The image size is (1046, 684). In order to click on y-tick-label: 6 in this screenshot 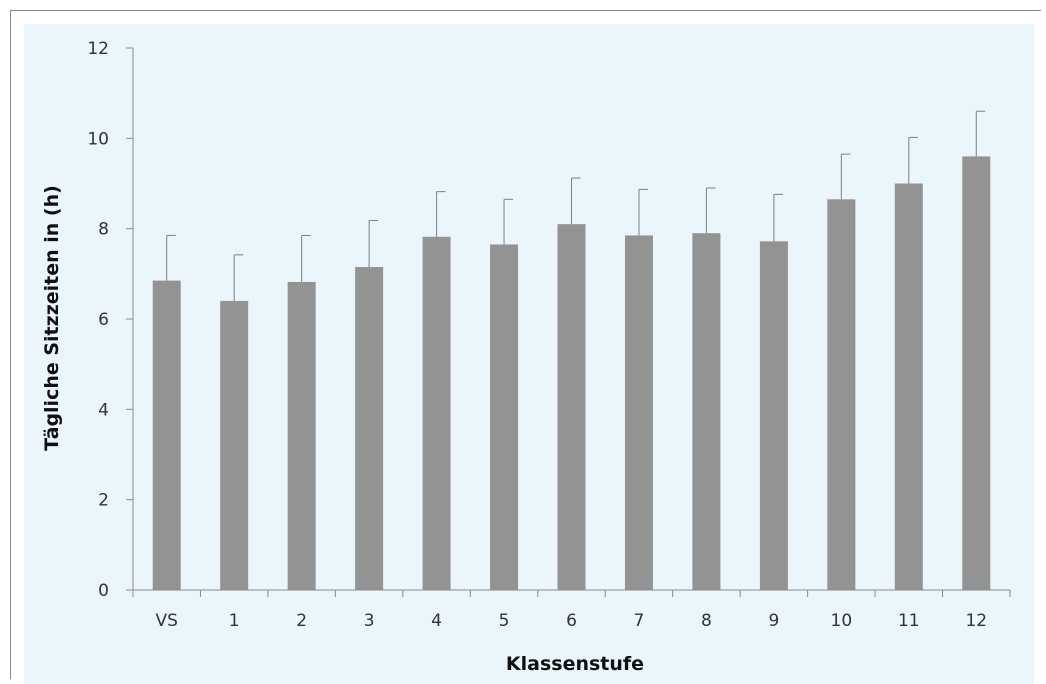, I will do `click(103, 320)`.